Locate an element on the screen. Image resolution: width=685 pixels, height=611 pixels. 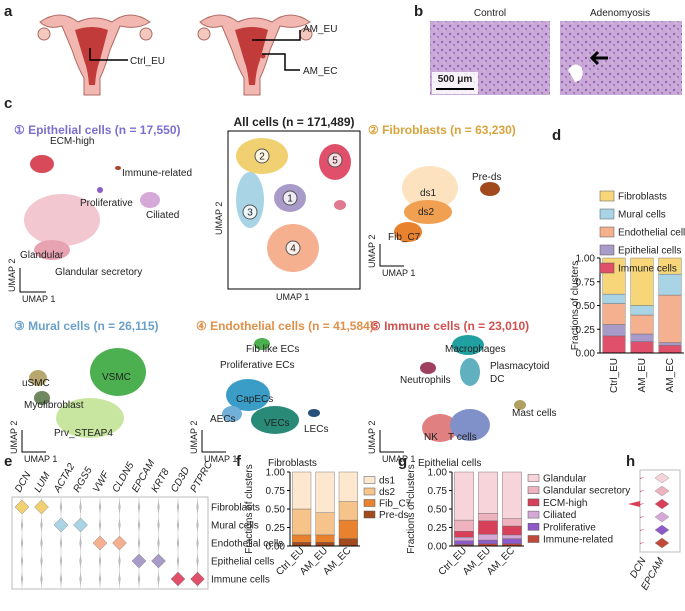
legend-label: Proliferative is located at coordinates (569, 527).